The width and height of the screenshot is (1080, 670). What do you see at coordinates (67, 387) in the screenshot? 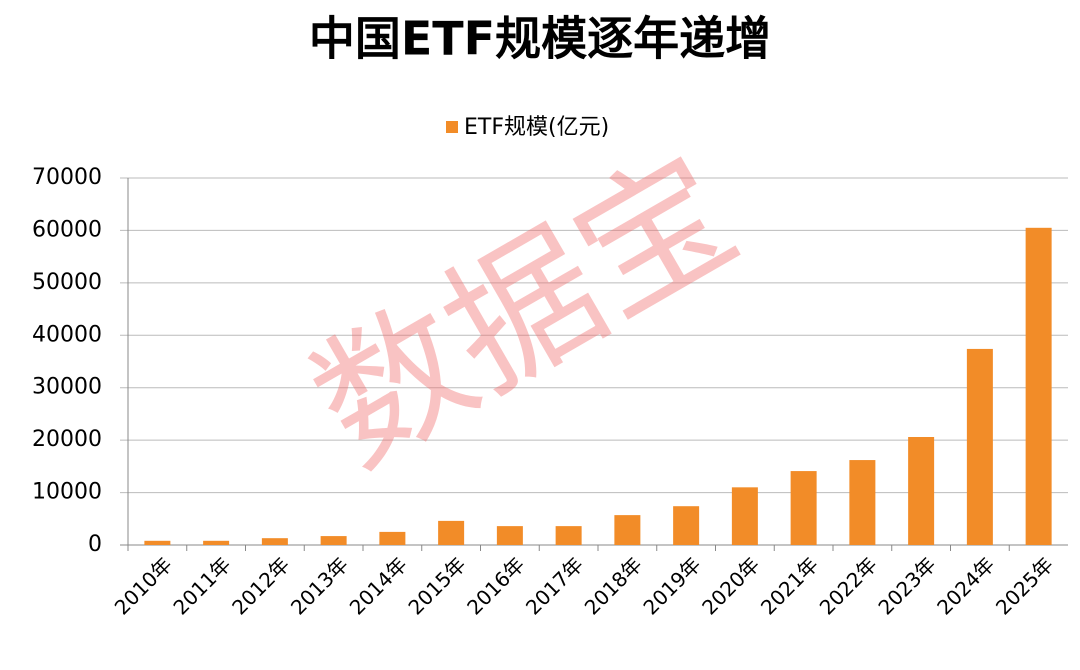
I see `y-tick-label: 30000` at bounding box center [67, 387].